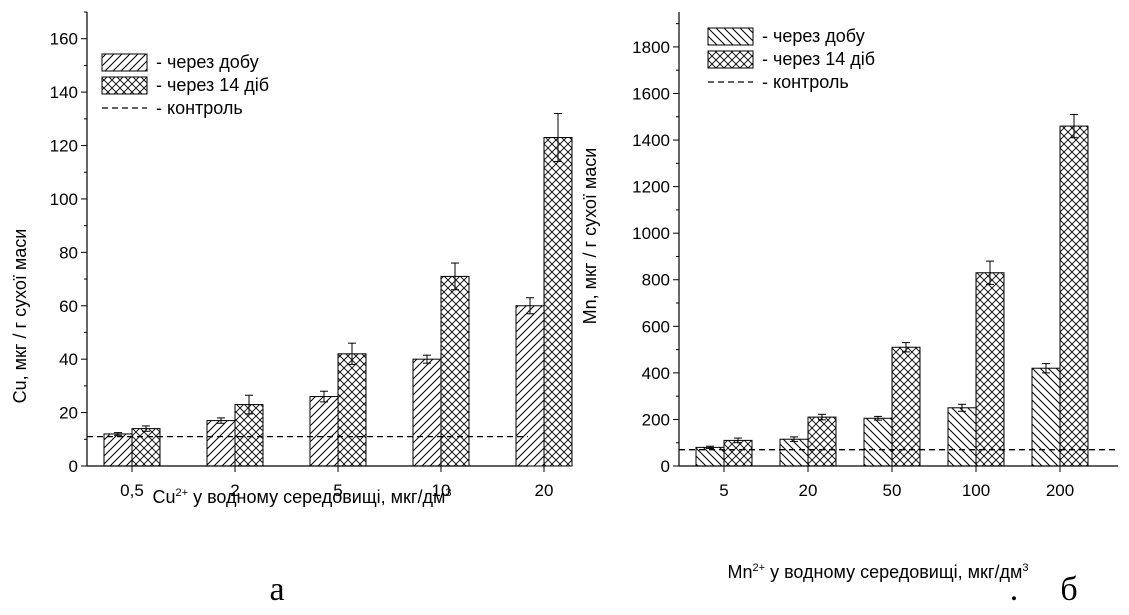 Image resolution: width=1129 pixels, height=615 pixels. Describe the element at coordinates (64, 92) in the screenshot. I see `y-tick-label: 140` at that location.